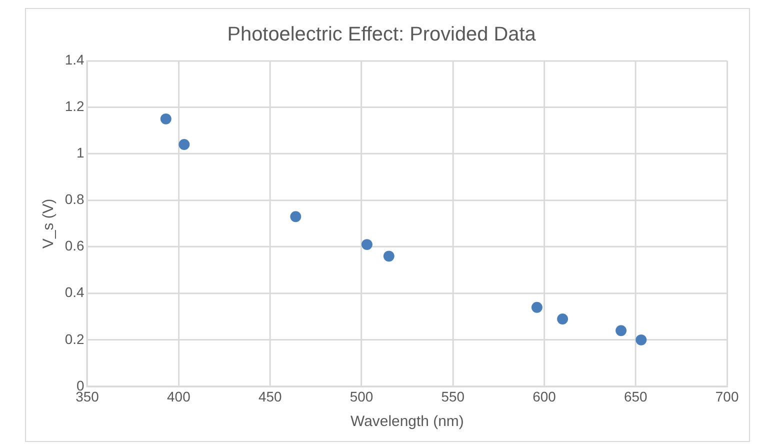 The image size is (757, 446). Describe the element at coordinates (74, 338) in the screenshot. I see `y-tick-label: 0.2` at that location.